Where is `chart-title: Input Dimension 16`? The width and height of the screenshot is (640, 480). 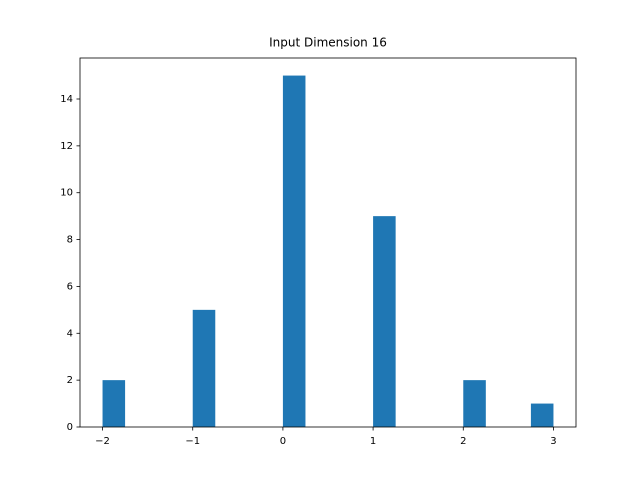
chart-title: Input Dimension 16 is located at coordinates (328, 43).